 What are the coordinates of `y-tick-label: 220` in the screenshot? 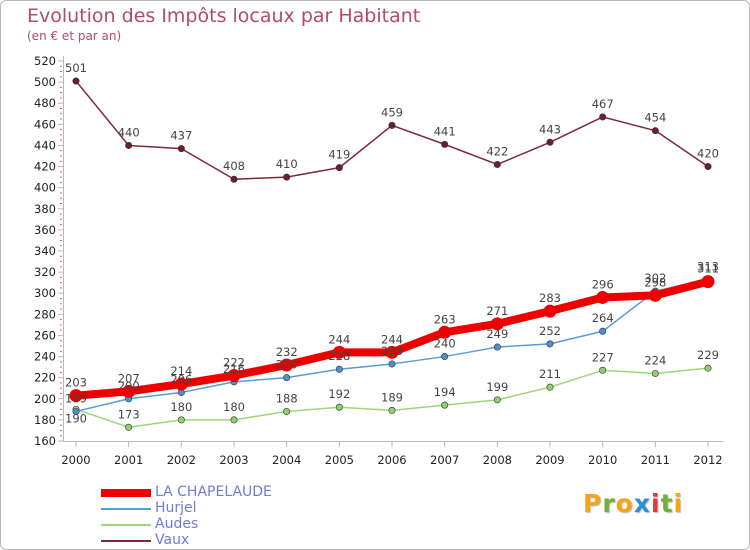 It's located at (45, 378).